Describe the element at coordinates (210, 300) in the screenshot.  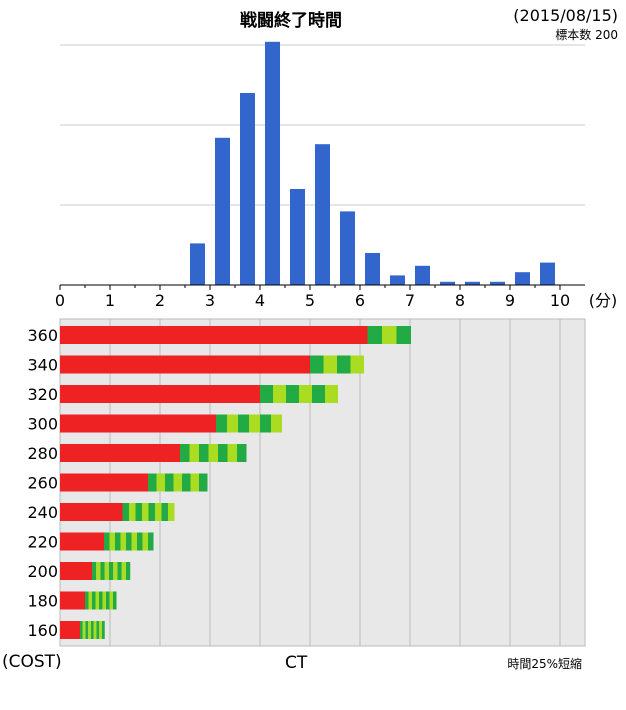
I see `x-tick-label: 3` at that location.